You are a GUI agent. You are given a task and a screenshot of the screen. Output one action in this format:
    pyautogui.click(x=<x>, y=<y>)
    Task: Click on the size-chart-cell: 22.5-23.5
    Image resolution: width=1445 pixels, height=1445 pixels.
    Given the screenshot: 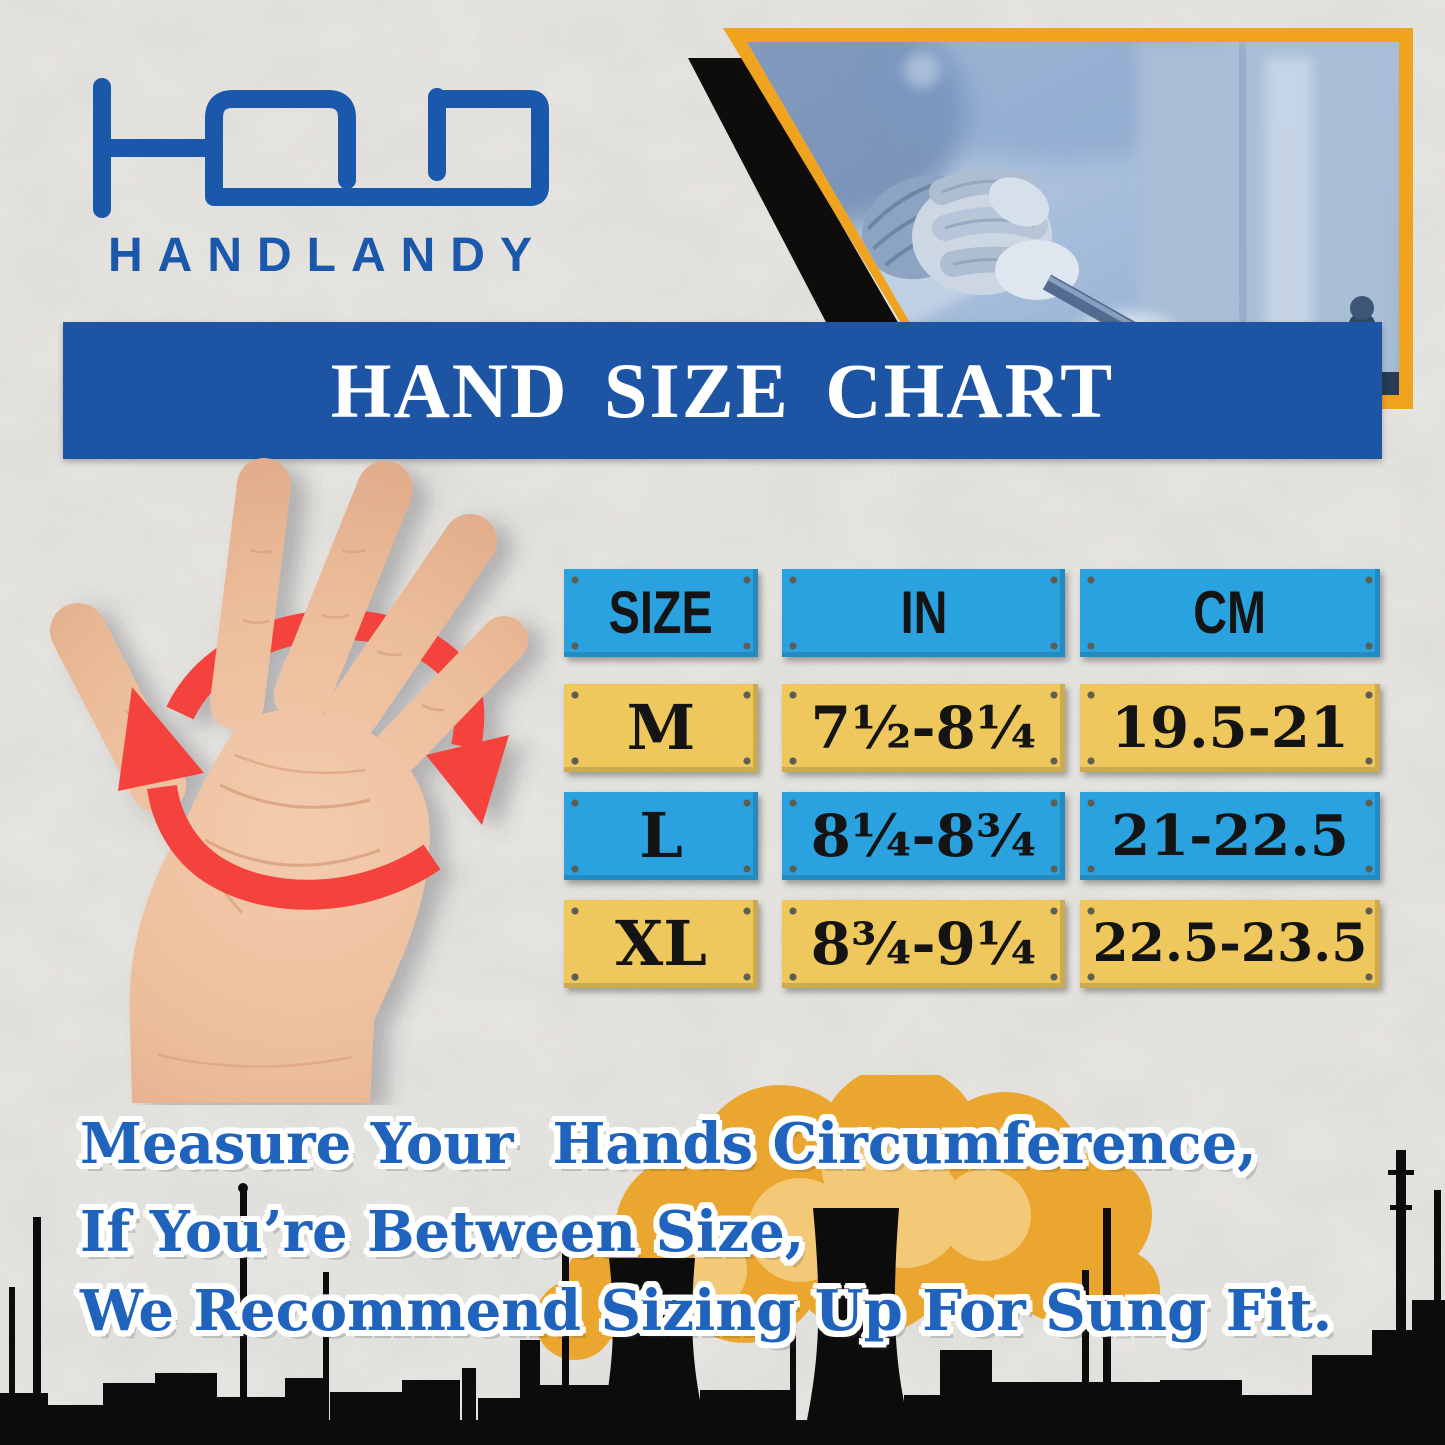 What is the action you would take?
    pyautogui.click(x=1230, y=944)
    